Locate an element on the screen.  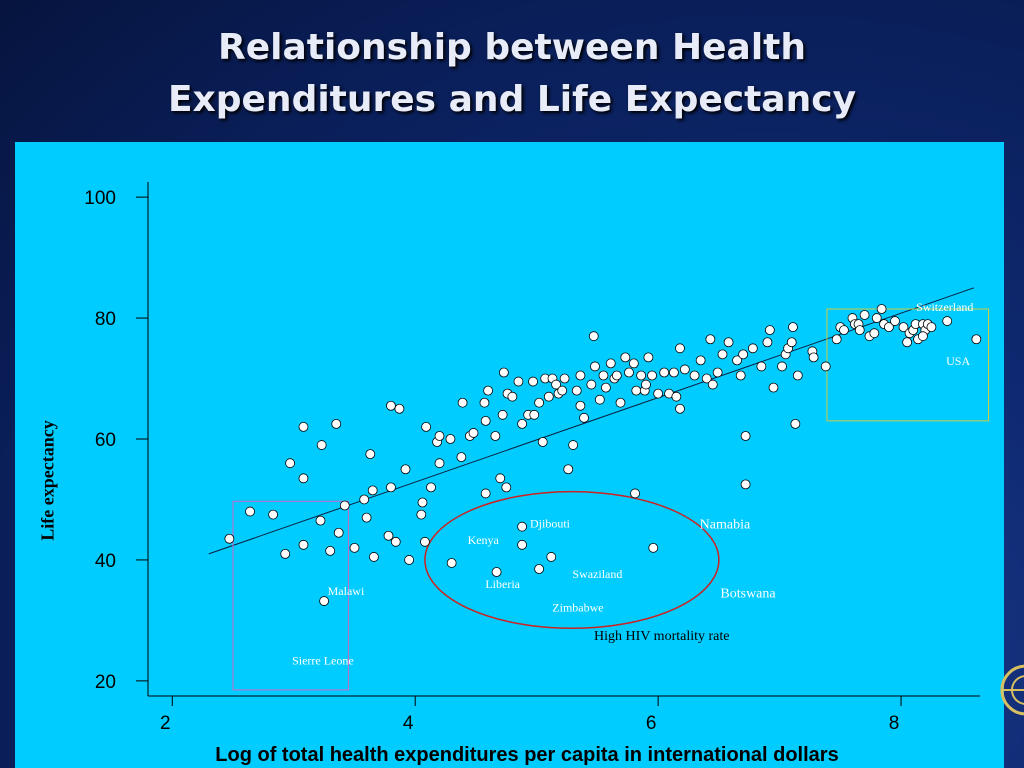
point-annotation: Malawi is located at coordinates (346, 591).